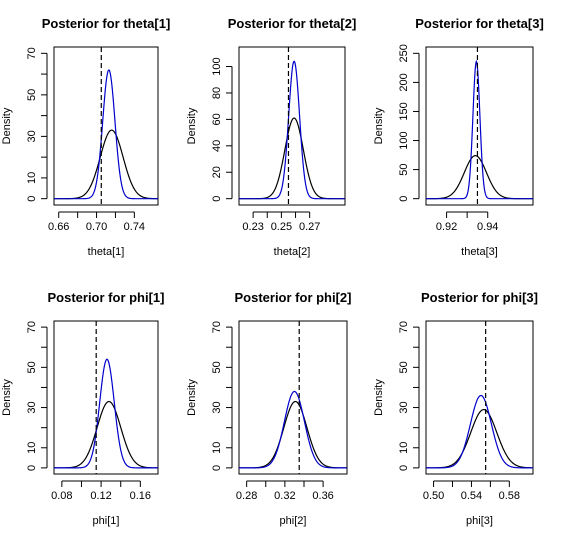 The image size is (561, 544). Describe the element at coordinates (404, 111) in the screenshot. I see `y-tick-label: 150` at that location.